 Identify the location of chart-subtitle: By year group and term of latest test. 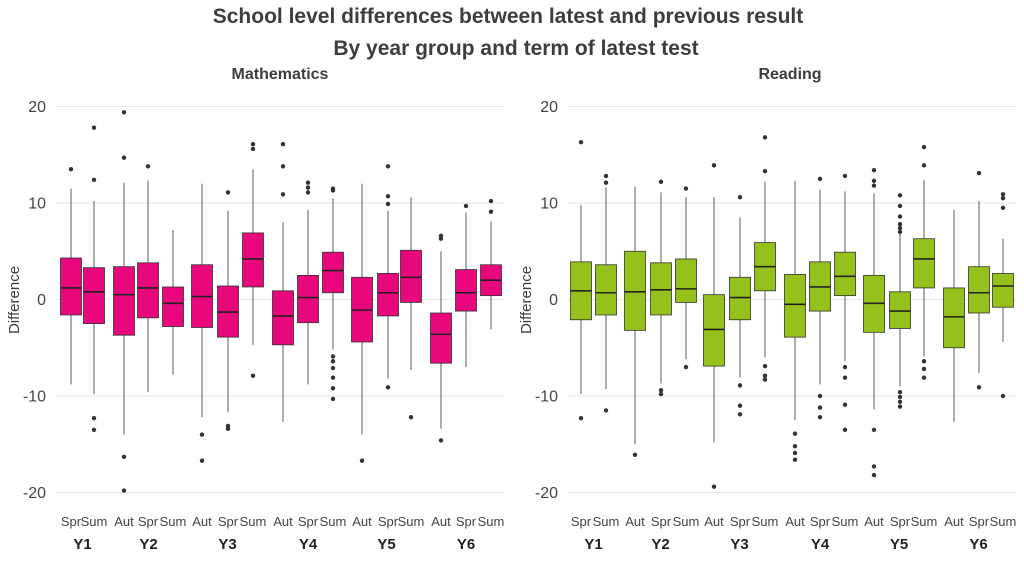
(515, 48).